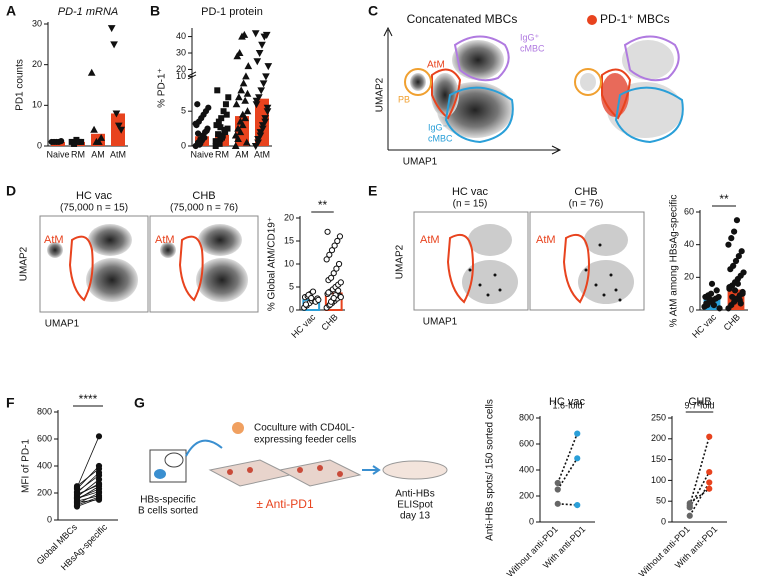 Image resolution: width=768 pixels, height=576 pixels. Describe the element at coordinates (400, 261) in the screenshot. I see `axis-label: UMAP2` at that location.